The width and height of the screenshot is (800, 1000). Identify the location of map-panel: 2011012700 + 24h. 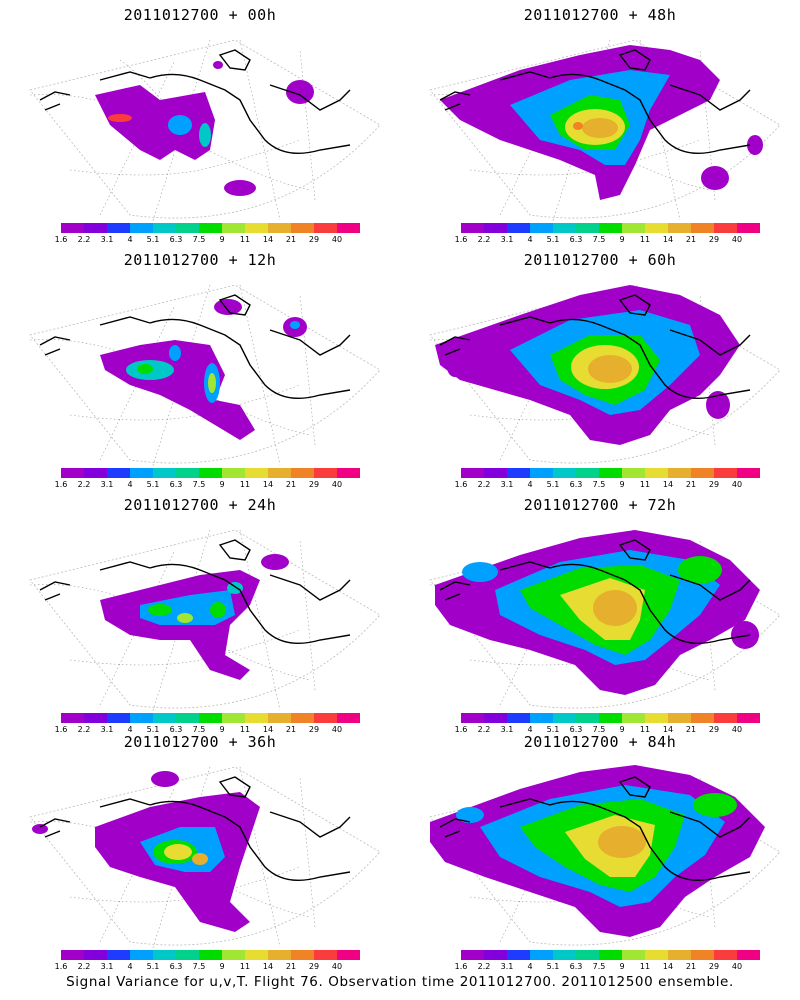
(200, 615).